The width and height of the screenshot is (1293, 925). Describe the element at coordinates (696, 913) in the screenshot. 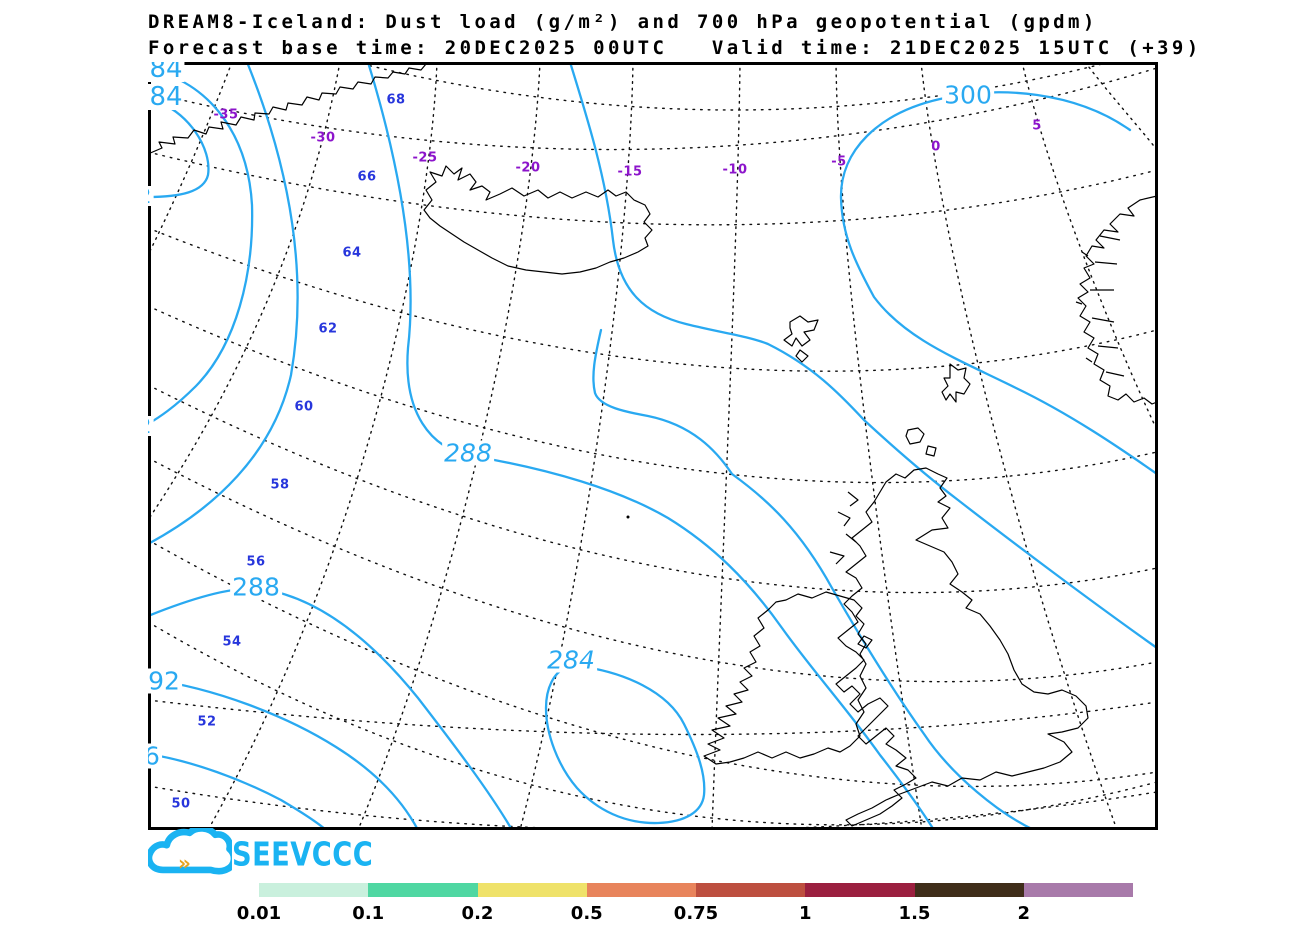

I see `colorbar-tick: 0.75` at that location.